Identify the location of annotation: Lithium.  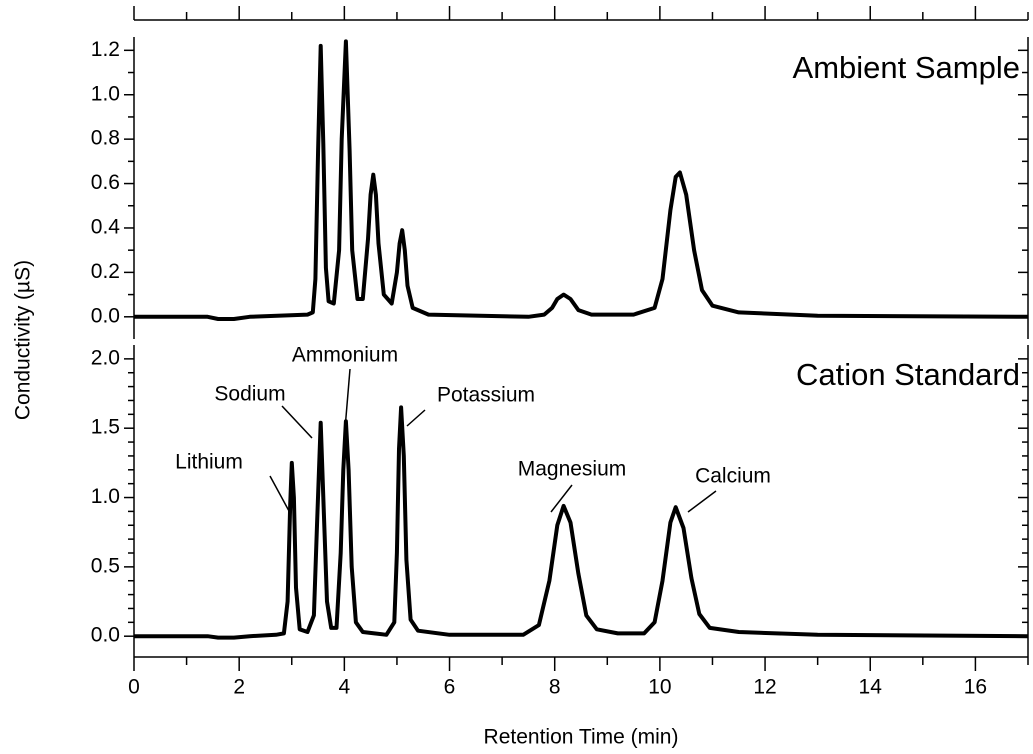
(209, 462).